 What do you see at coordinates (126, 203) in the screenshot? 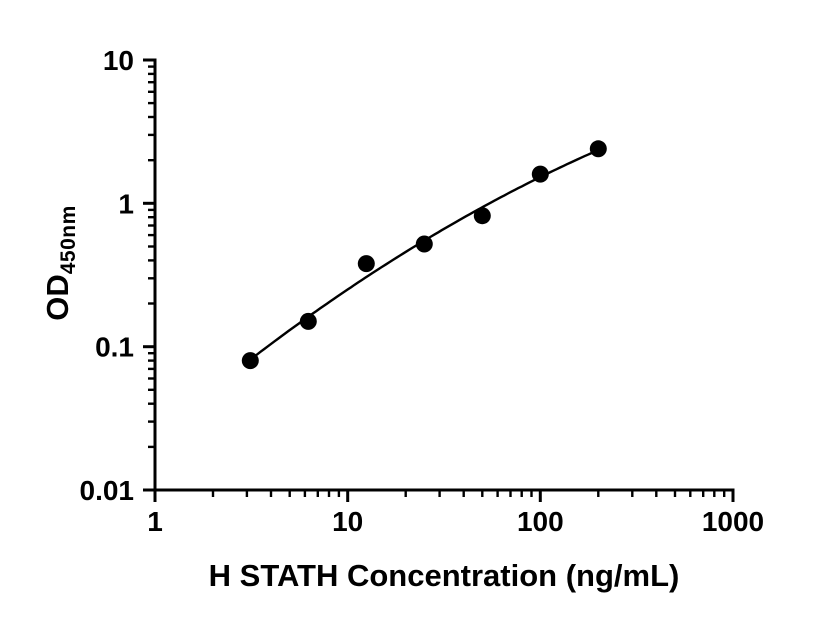
I see `y-tick-label: 1` at bounding box center [126, 203].